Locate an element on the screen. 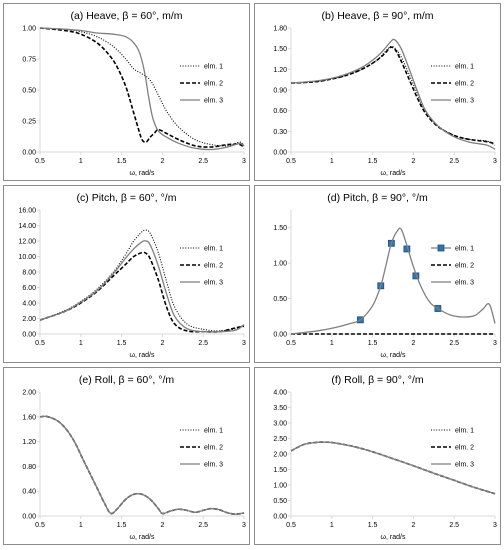  y-tick-label: 0.75 is located at coordinates (29, 60).